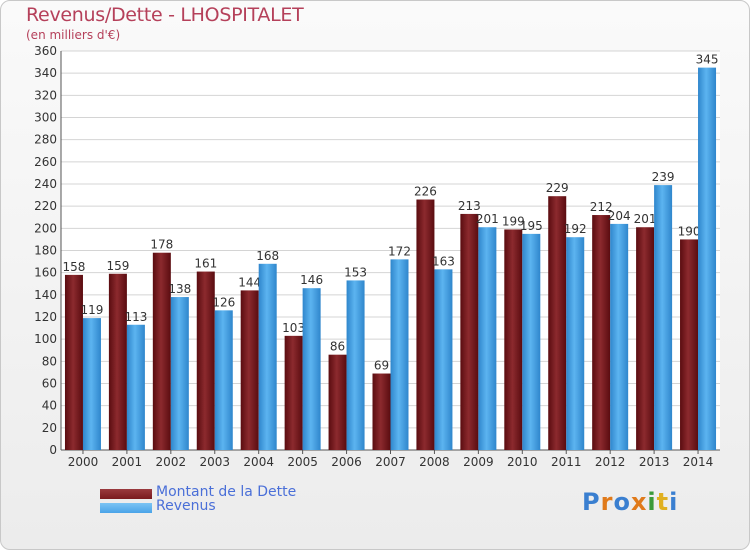  What do you see at coordinates (607, 502) in the screenshot?
I see `logo-letter: r` at bounding box center [607, 502].